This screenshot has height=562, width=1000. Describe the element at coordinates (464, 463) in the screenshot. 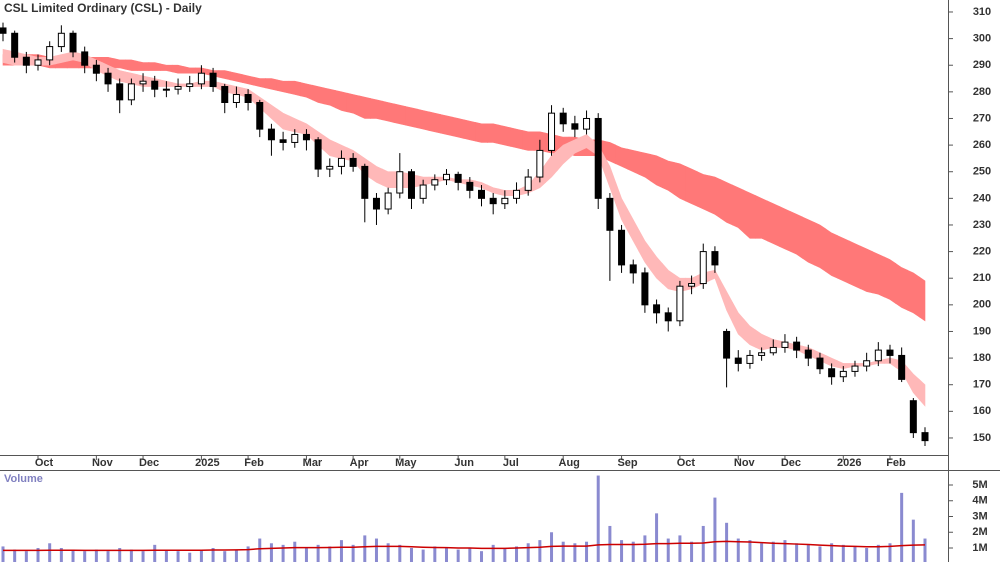

I see `x-tick-label: Jun` at that location.